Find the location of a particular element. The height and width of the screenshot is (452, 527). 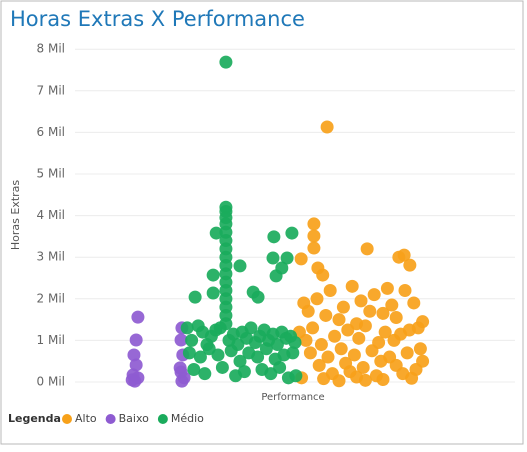

y-tick-label: 1 Mil is located at coordinates (51, 340).